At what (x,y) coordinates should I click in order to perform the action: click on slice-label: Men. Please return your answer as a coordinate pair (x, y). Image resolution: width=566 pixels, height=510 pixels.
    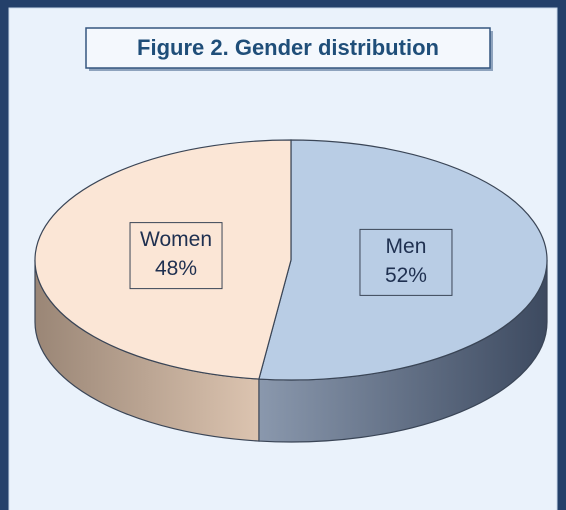
    Looking at the image, I should click on (406, 246).